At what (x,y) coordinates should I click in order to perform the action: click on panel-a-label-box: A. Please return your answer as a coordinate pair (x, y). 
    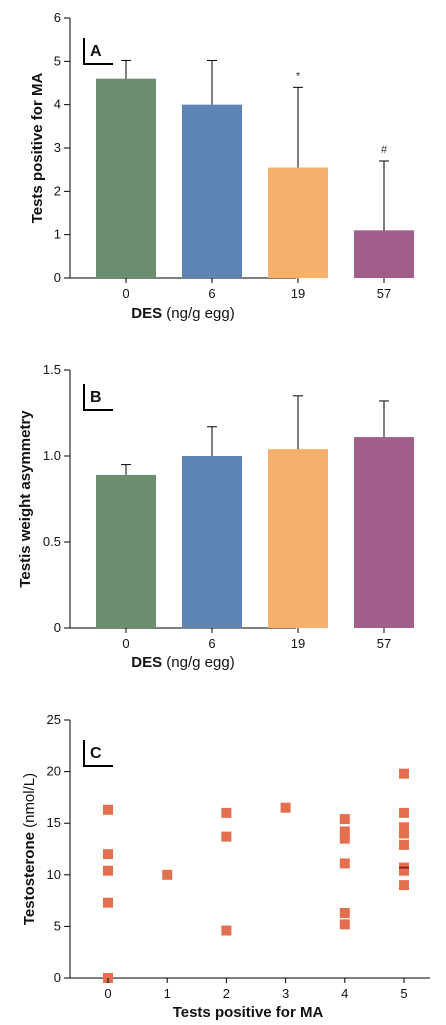
    Looking at the image, I should click on (98, 51).